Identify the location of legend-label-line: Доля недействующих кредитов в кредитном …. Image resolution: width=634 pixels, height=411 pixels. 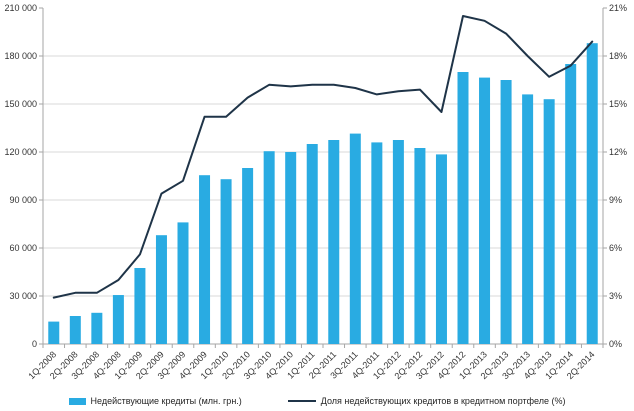
(443, 401).